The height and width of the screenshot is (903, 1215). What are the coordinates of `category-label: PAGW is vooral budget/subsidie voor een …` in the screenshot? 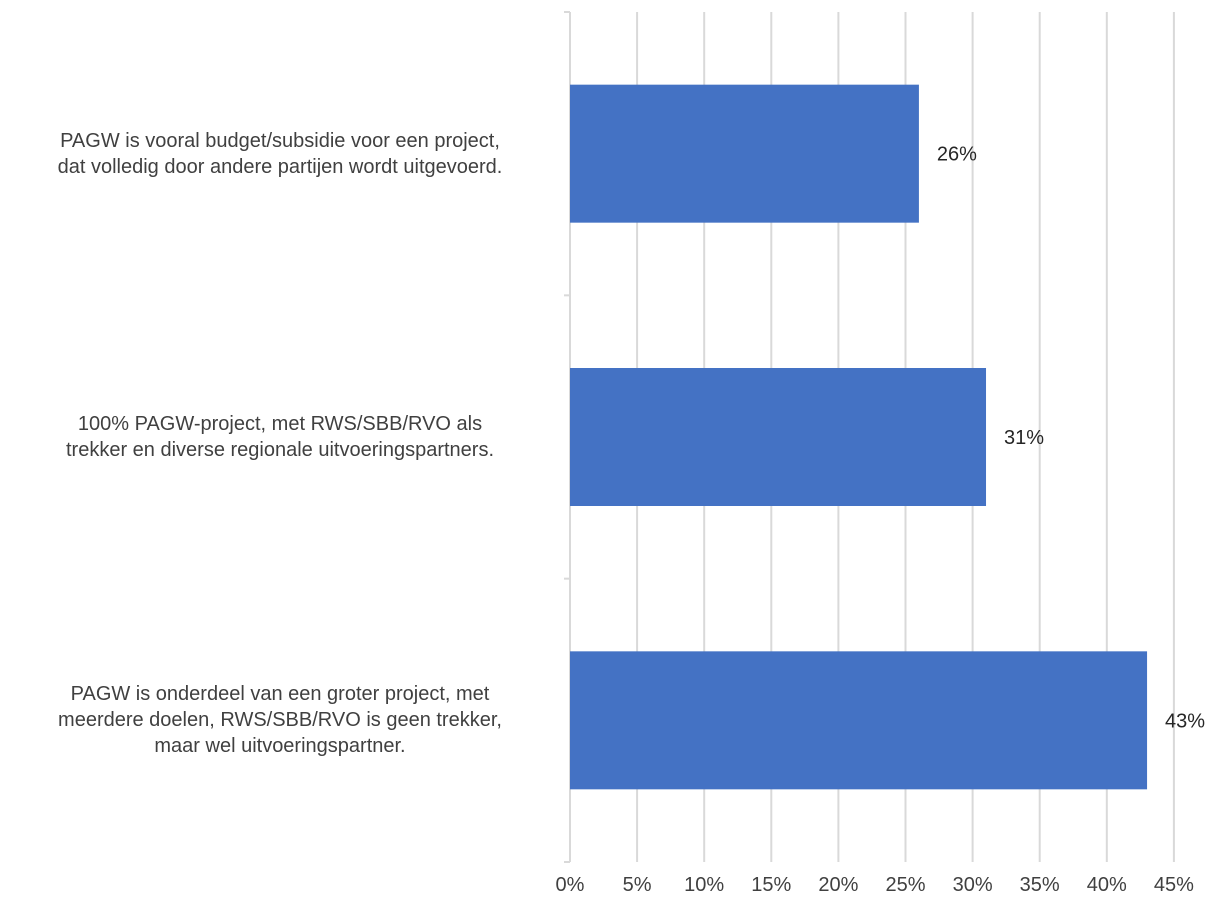 It's located at (280, 154).